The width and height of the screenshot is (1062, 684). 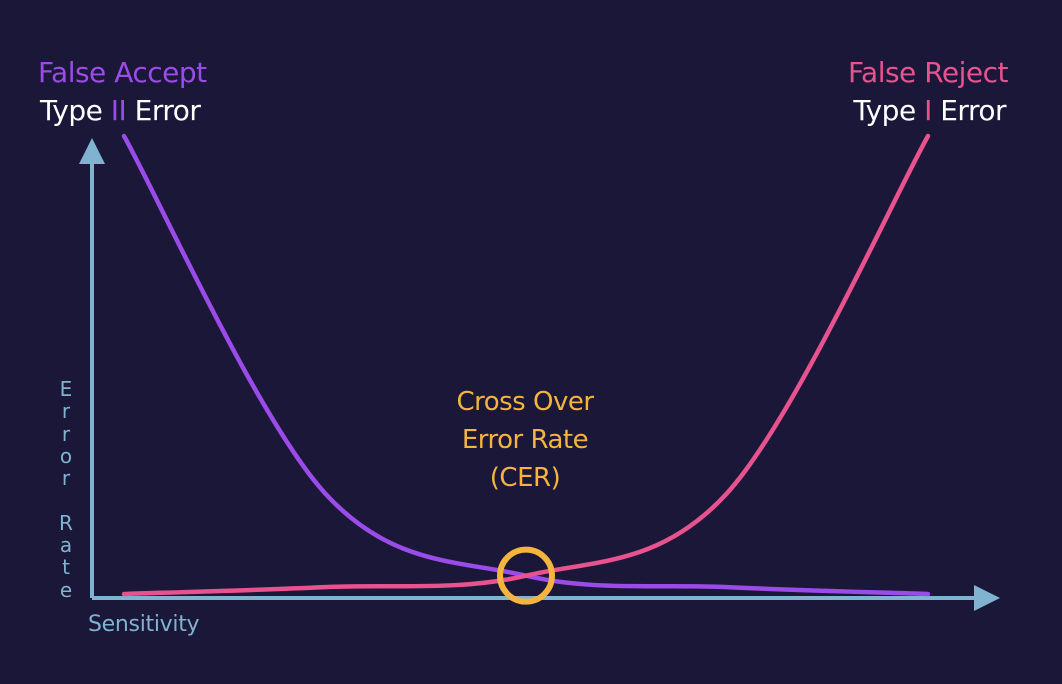 I want to click on type-roman-numeral: I, so click(x=928, y=110).